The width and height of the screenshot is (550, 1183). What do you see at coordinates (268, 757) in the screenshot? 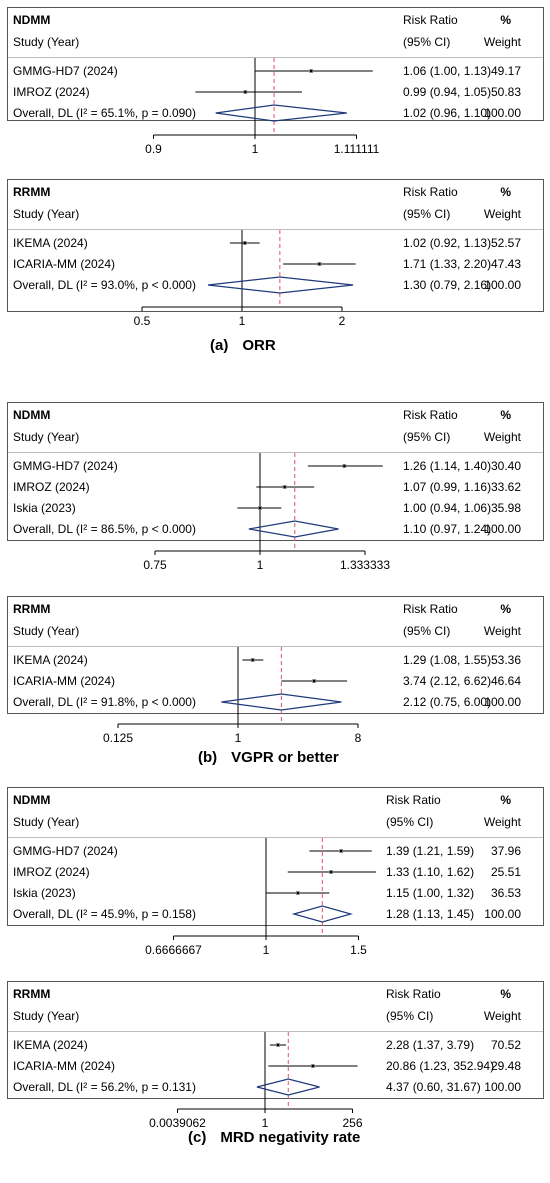
I see `caption-b: (b) VGPR or better` at bounding box center [268, 757].